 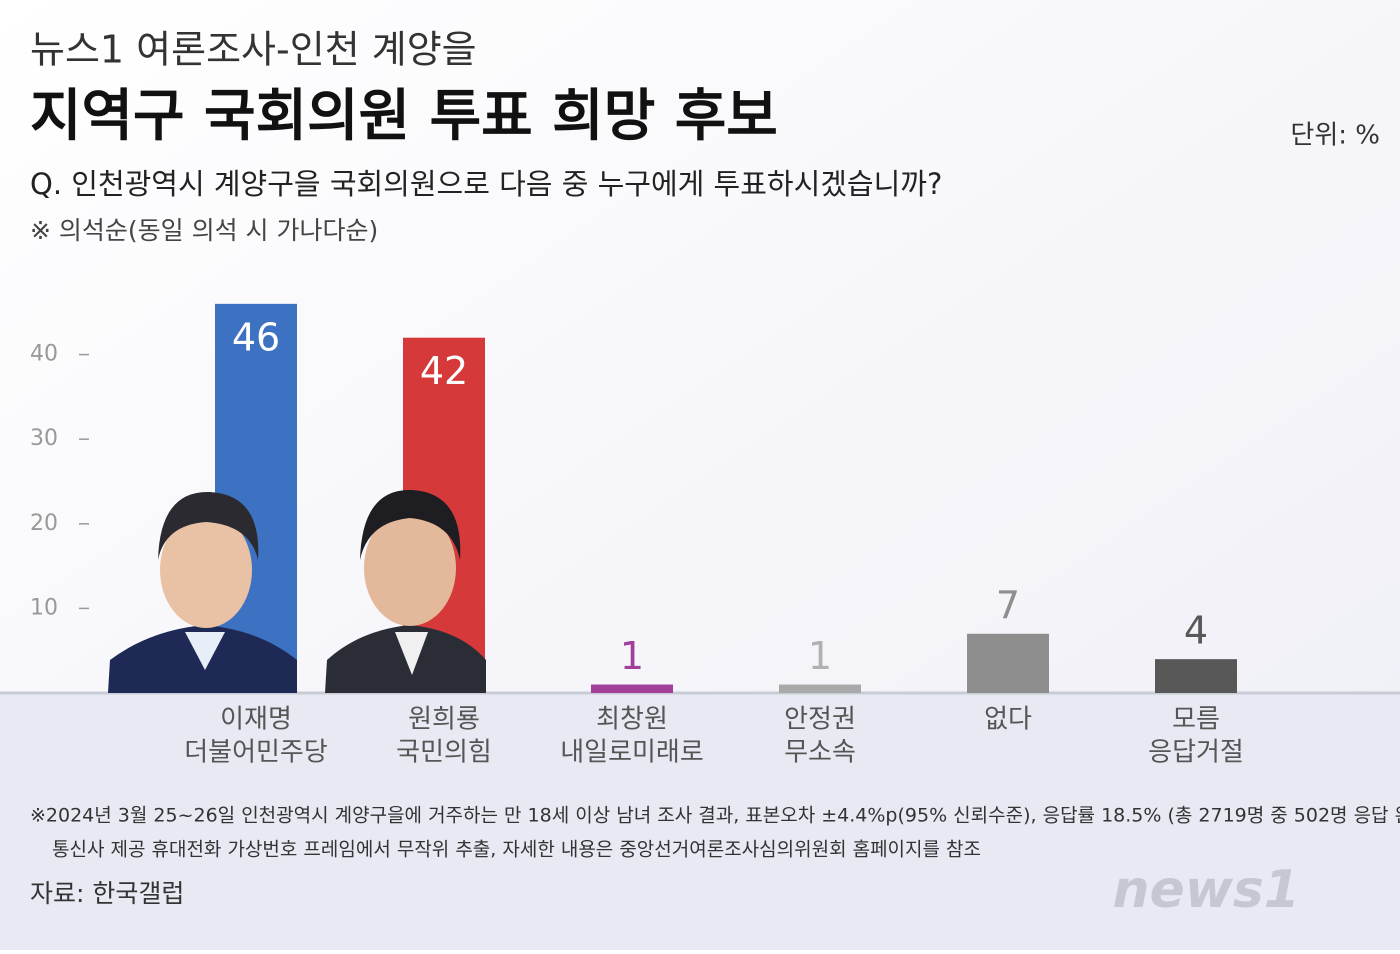 I want to click on y-tick-label: 10, so click(x=44, y=607).